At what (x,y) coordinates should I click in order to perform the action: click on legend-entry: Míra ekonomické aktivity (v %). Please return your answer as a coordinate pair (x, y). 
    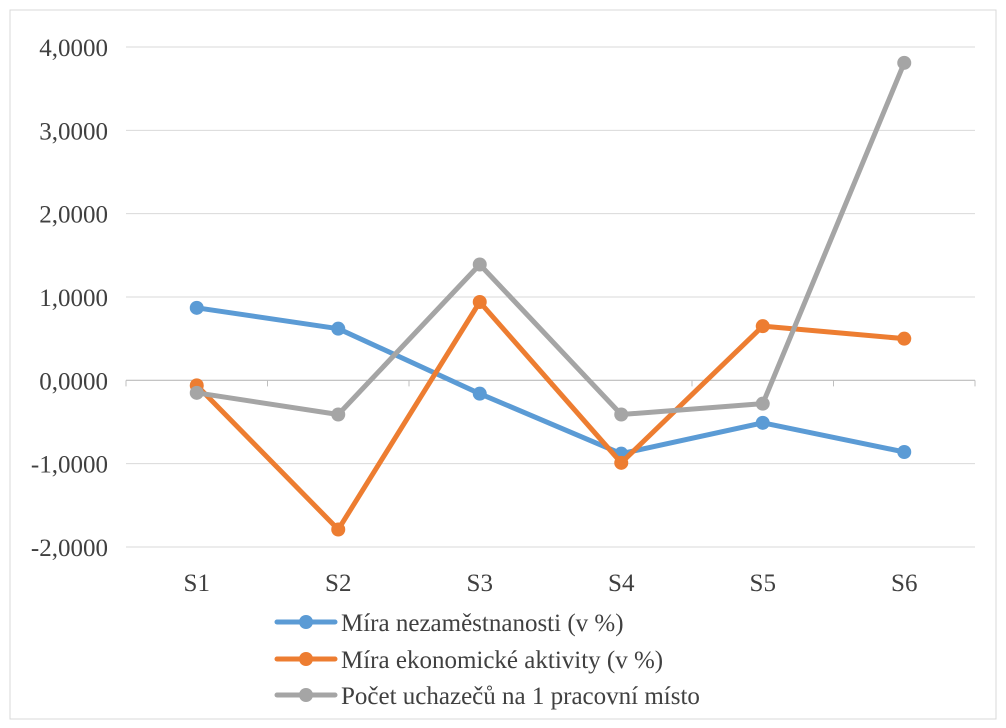
    Looking at the image, I should click on (468, 660).